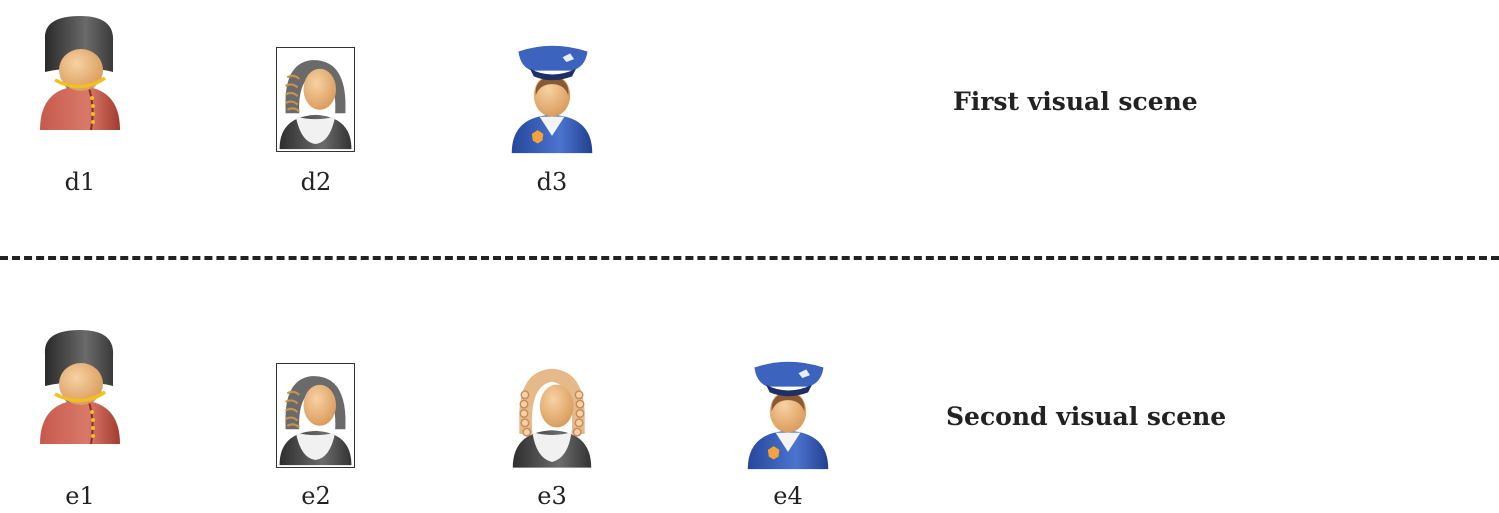  I want to click on figure-d2, so click(315, 99).